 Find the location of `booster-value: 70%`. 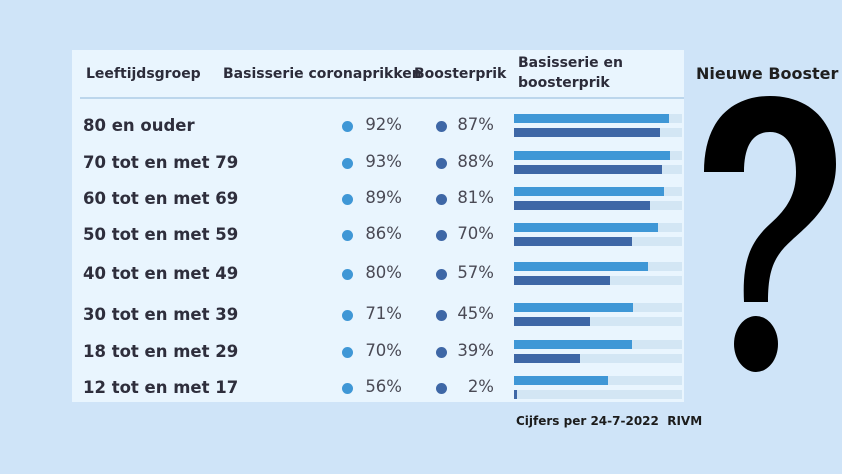

booster-value: 70% is located at coordinates (475, 233).